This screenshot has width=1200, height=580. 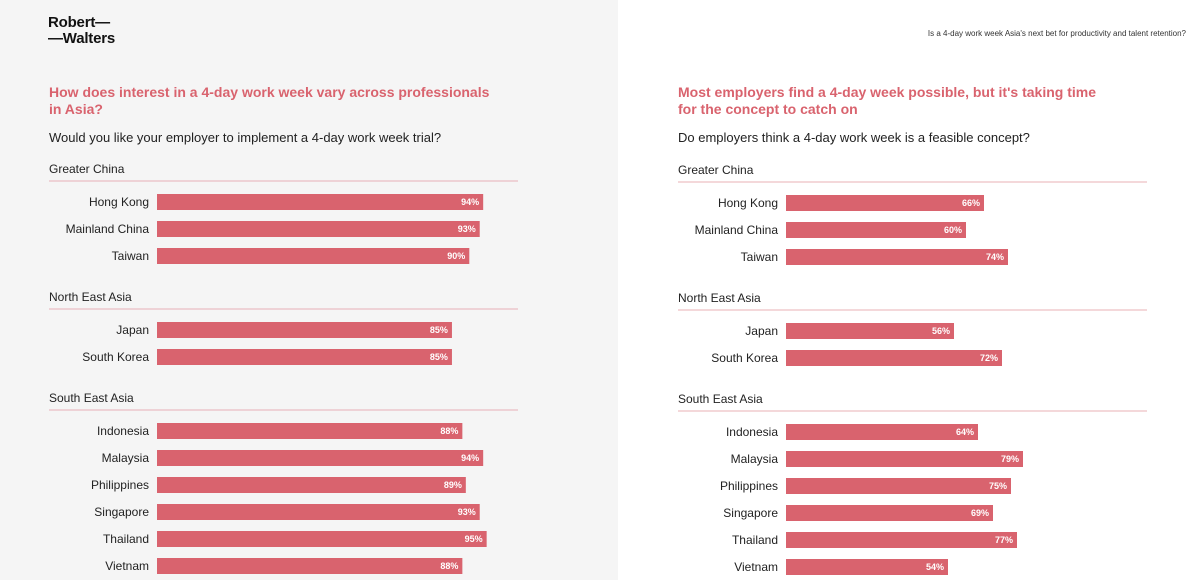 I want to click on robert-walters-logo: Robert— —Walters, so click(x=81, y=31).